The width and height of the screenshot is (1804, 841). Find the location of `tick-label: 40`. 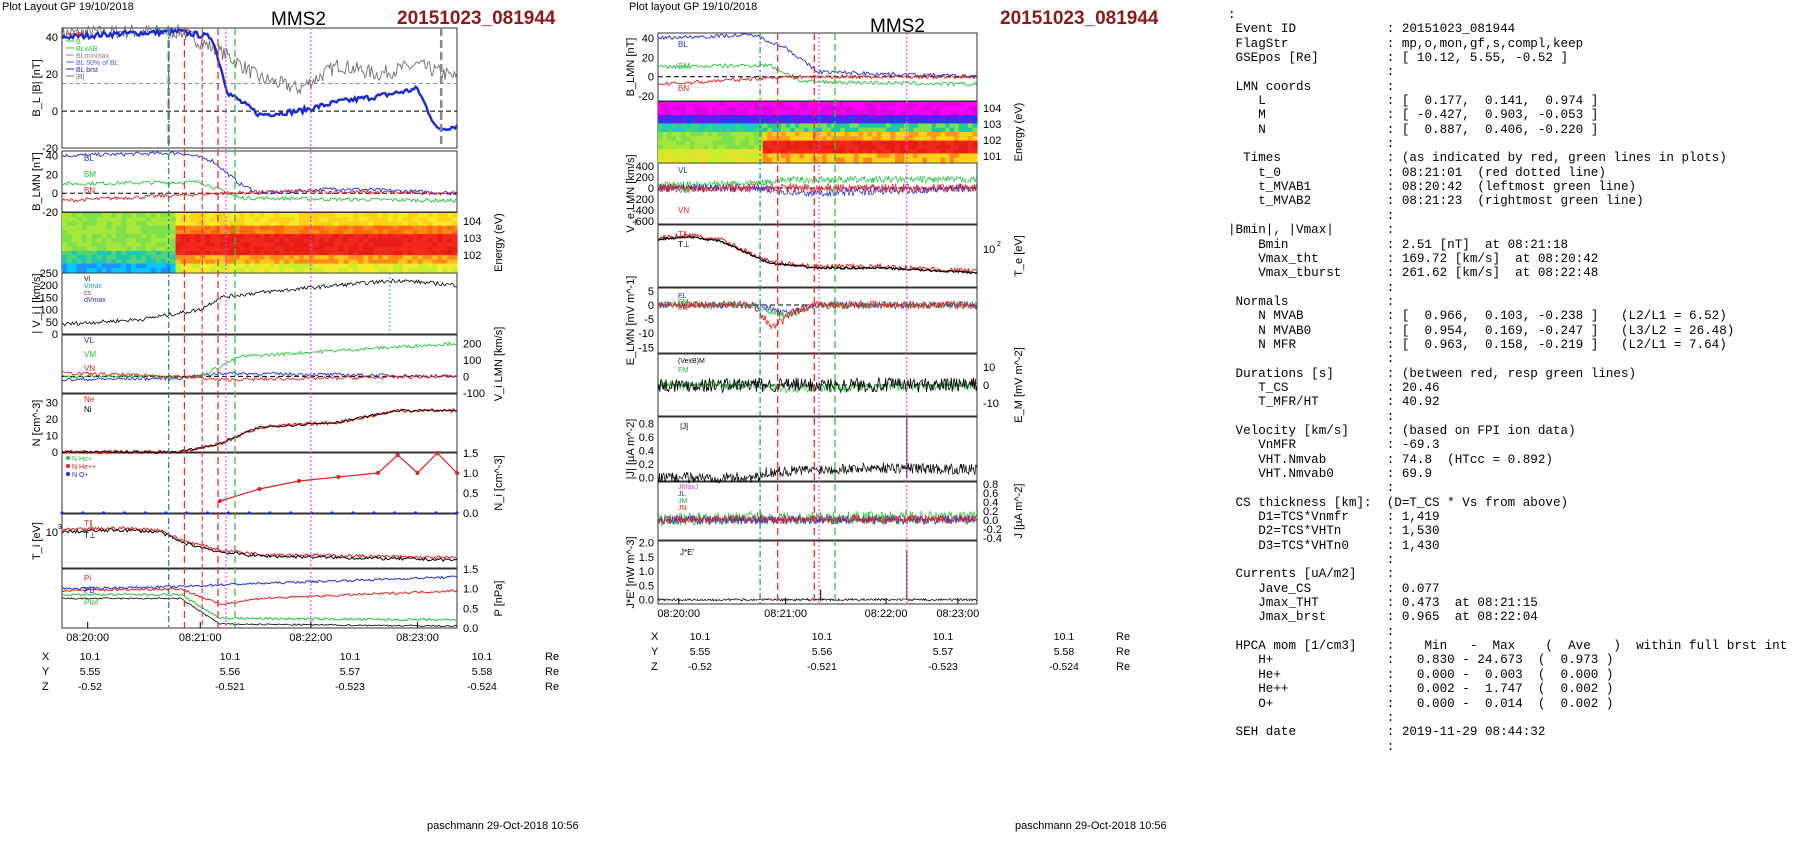

tick-label: 40 is located at coordinates (648, 39).